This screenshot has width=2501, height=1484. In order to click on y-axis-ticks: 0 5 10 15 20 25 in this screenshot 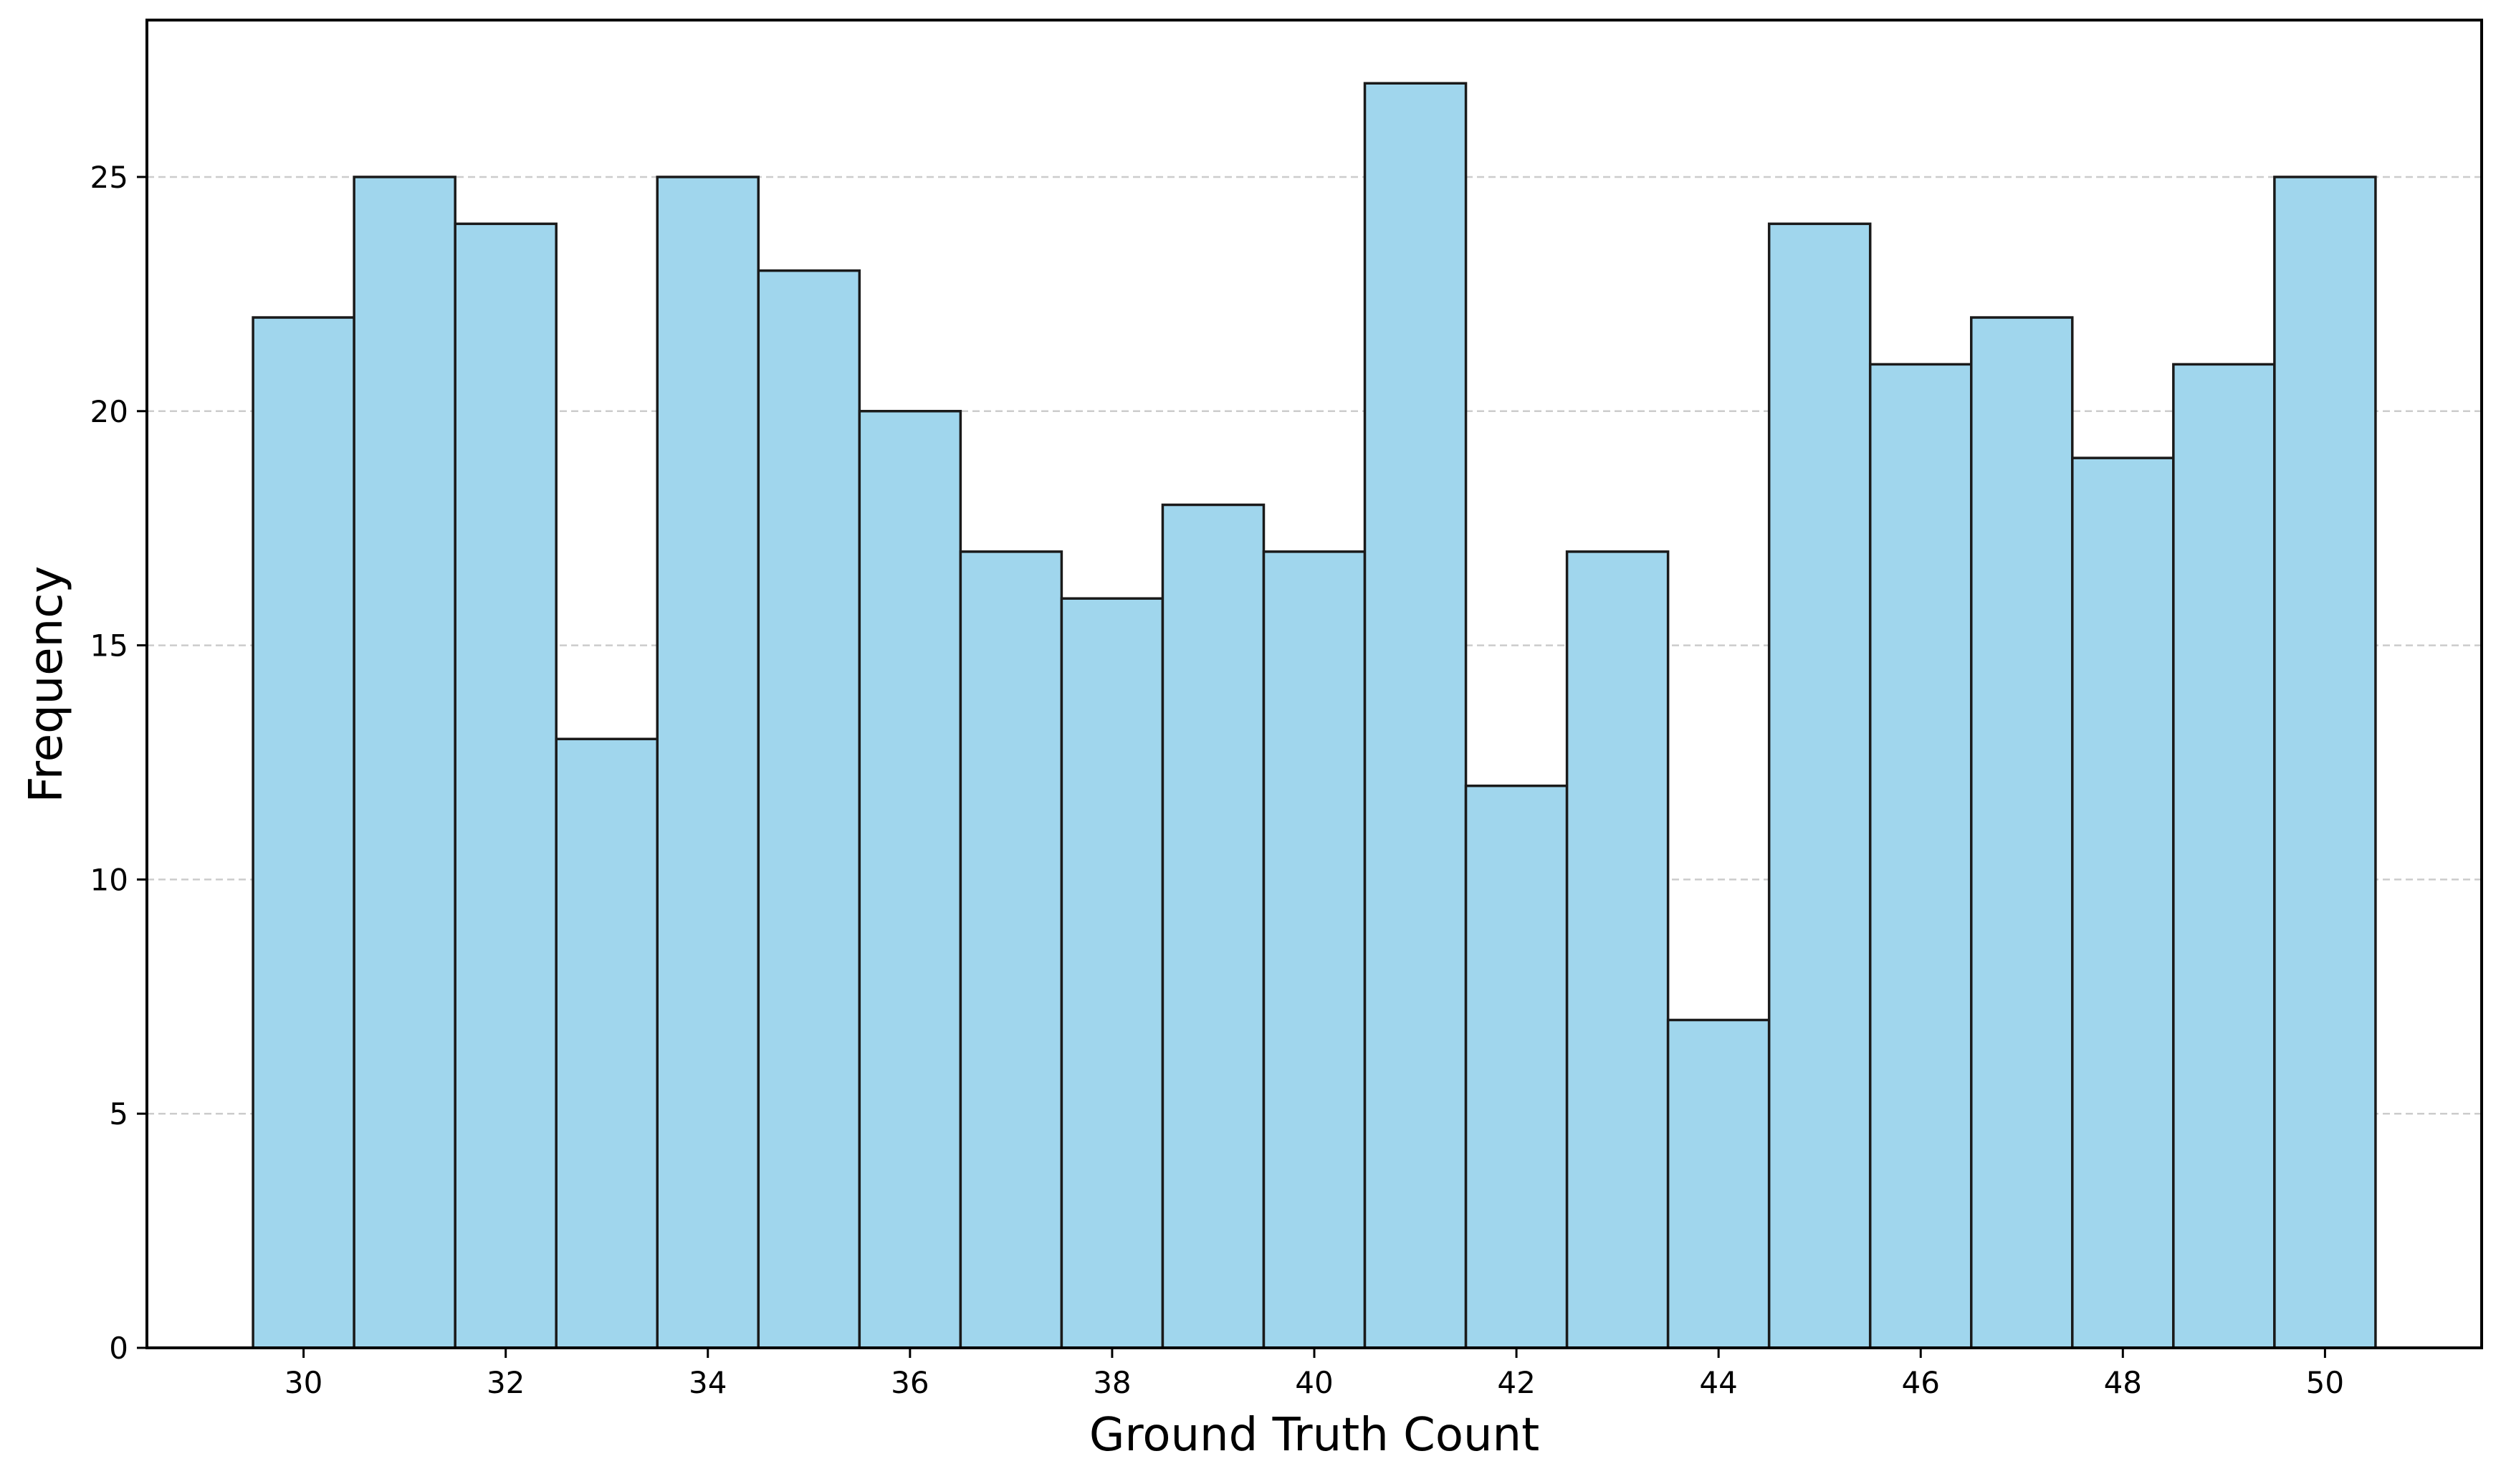, I will do `click(118, 763)`.